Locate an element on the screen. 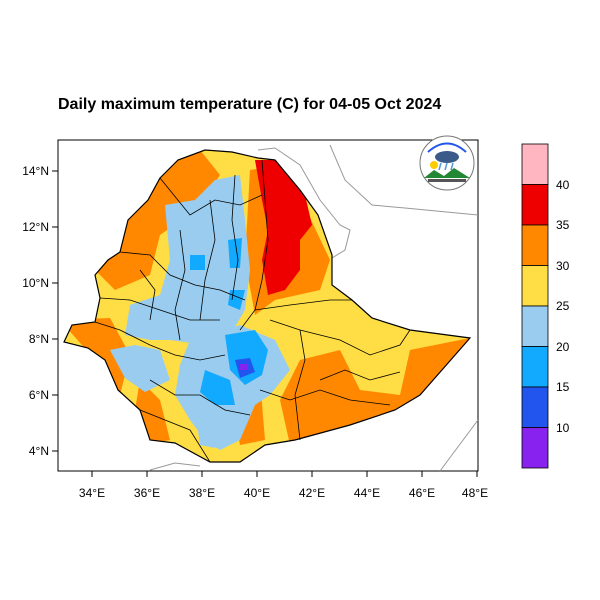  lon-tick-48: 48°E is located at coordinates (475, 493).